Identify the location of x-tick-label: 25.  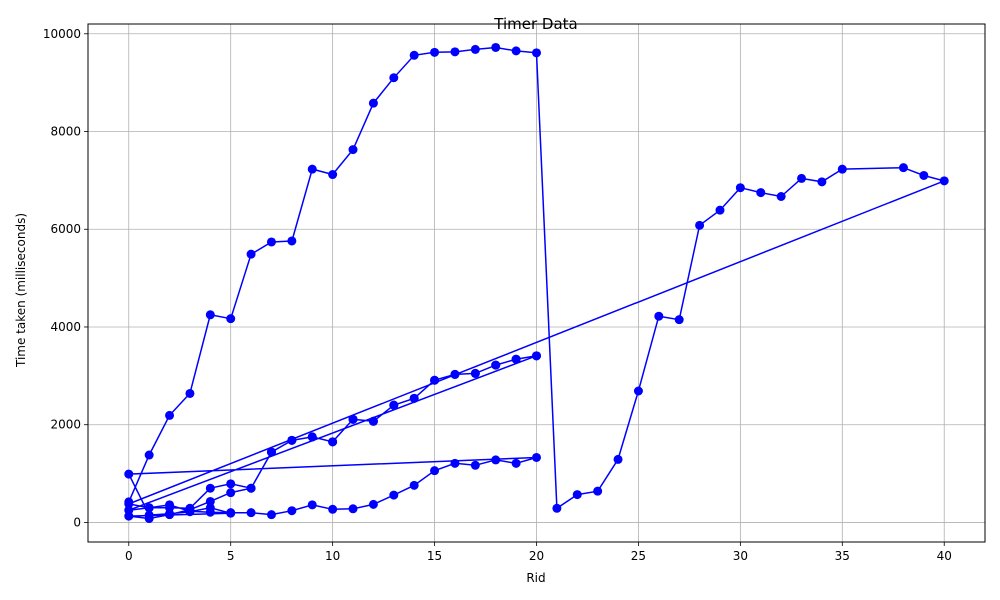
(638, 556).